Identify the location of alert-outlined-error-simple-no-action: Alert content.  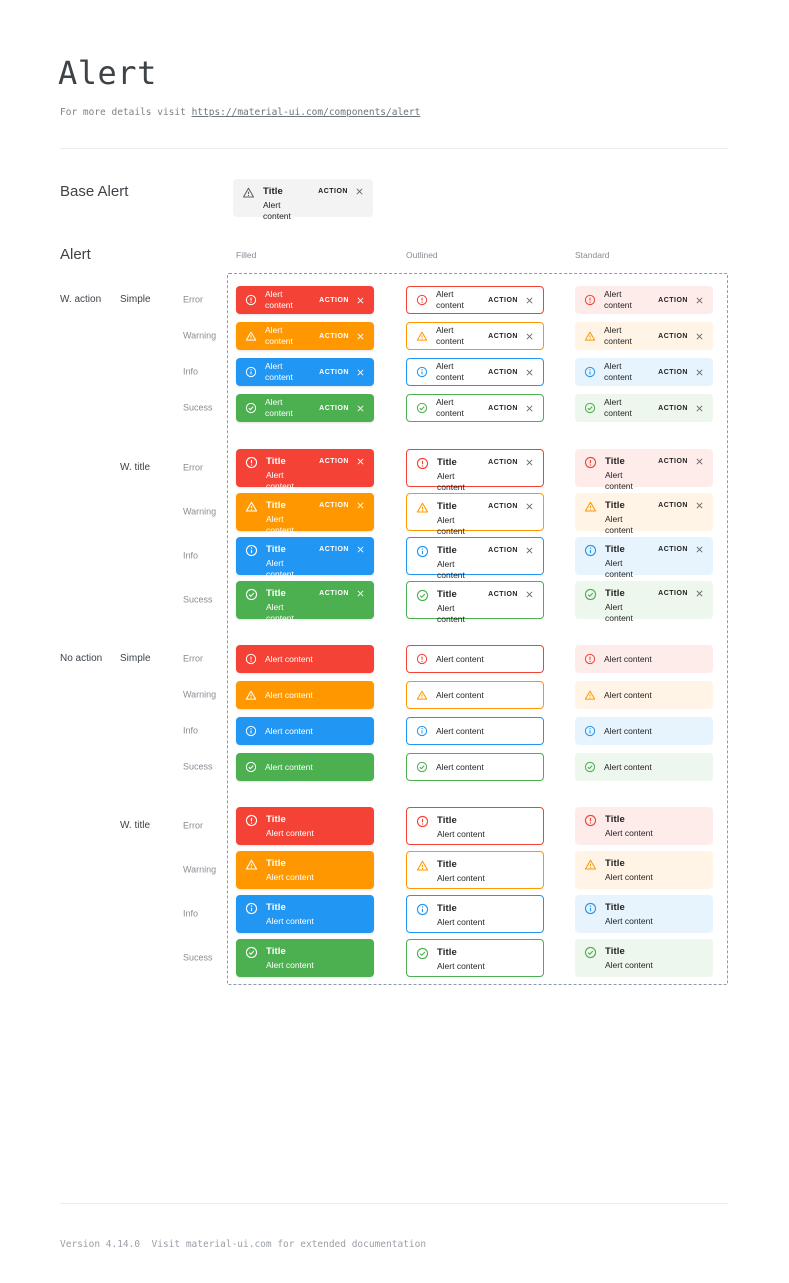
(475, 659).